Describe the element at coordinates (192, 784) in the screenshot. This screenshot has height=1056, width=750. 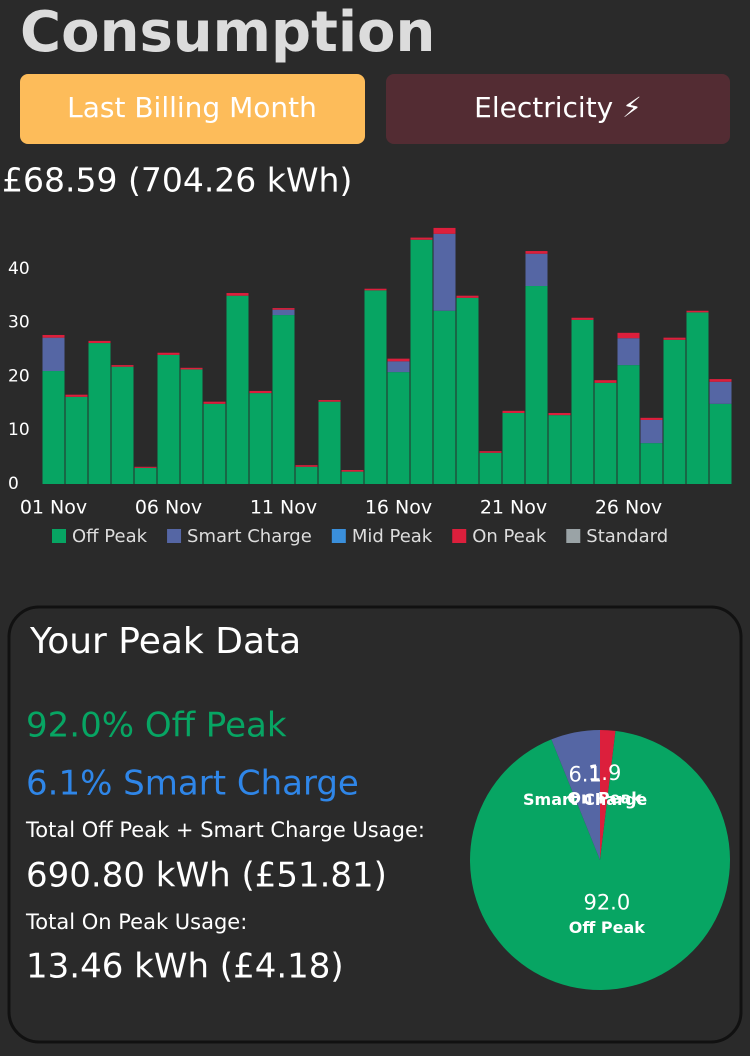
I see `smart-share: 6.1% Smart Charge` at that location.